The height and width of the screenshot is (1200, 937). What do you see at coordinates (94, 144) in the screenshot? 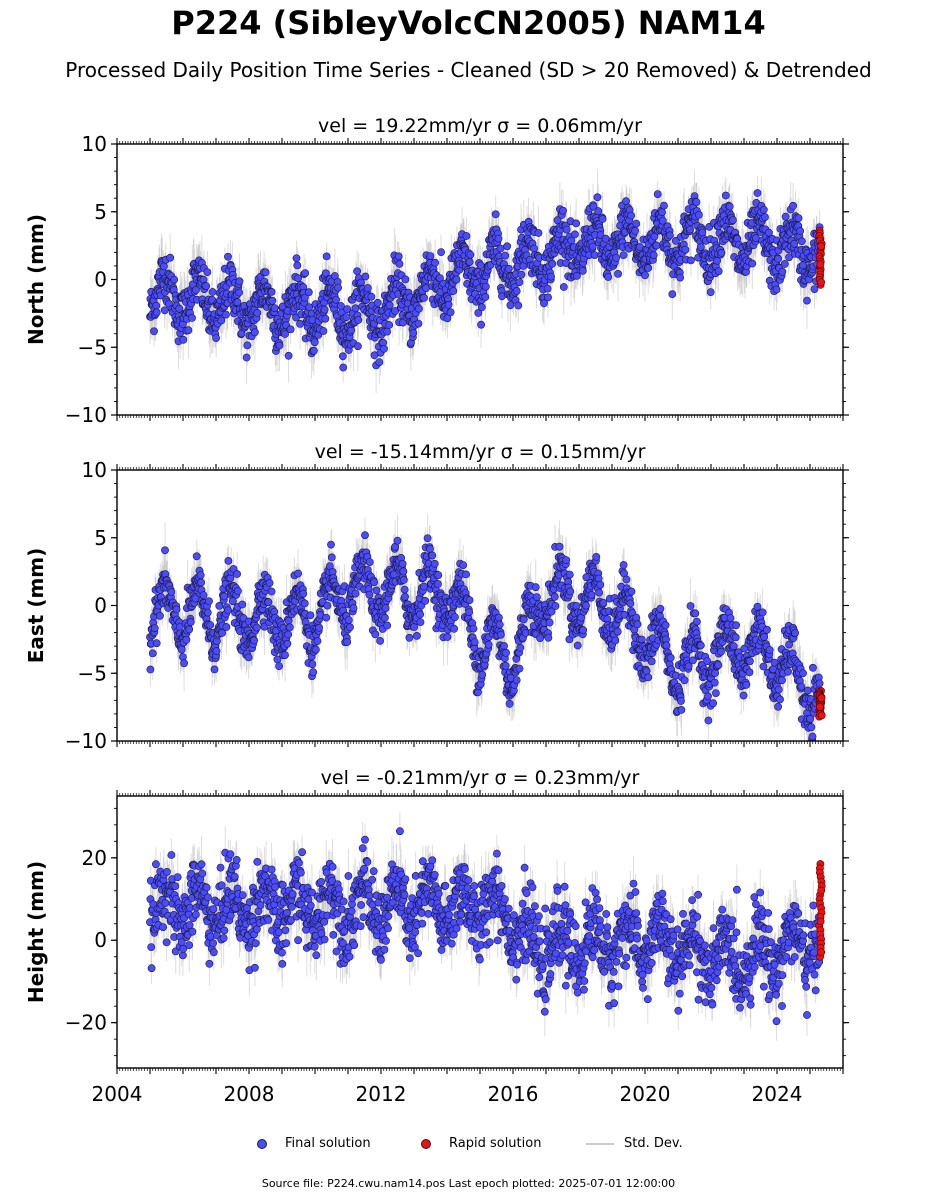
I see `y-tick-label: 10` at bounding box center [94, 144].